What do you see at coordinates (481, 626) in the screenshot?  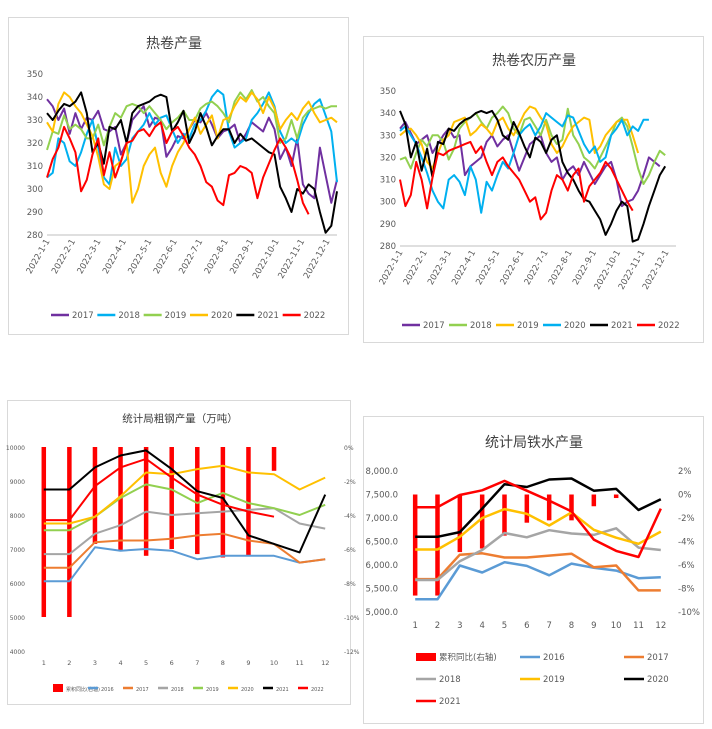 I see `x-tick-label: 4` at bounding box center [481, 626].